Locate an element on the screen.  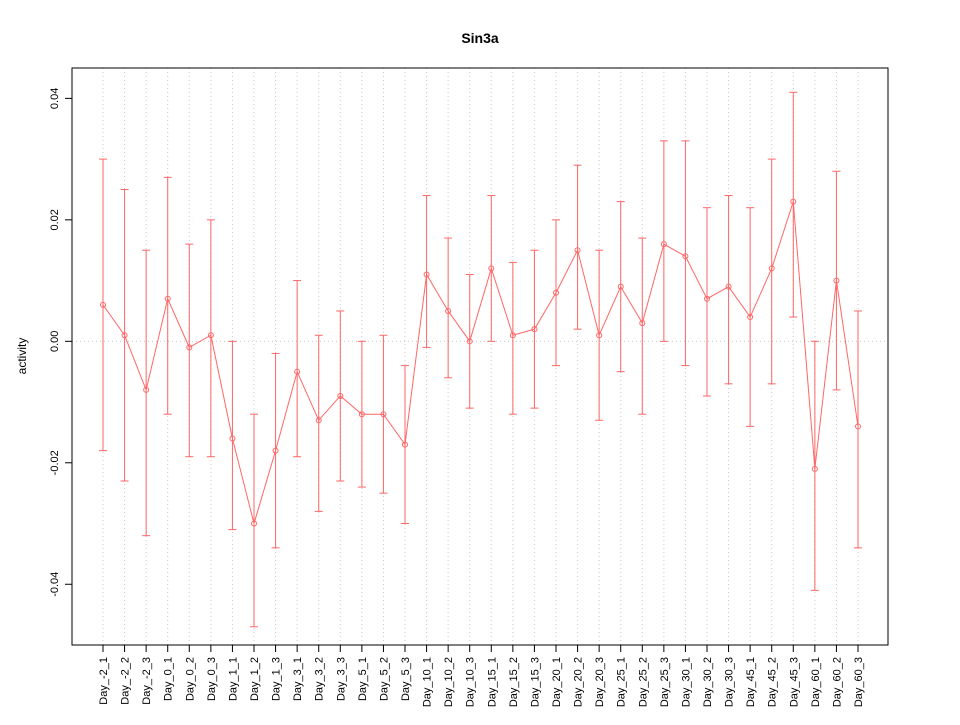
x-tick-label: Day_1_1 is located at coordinates (233, 679).